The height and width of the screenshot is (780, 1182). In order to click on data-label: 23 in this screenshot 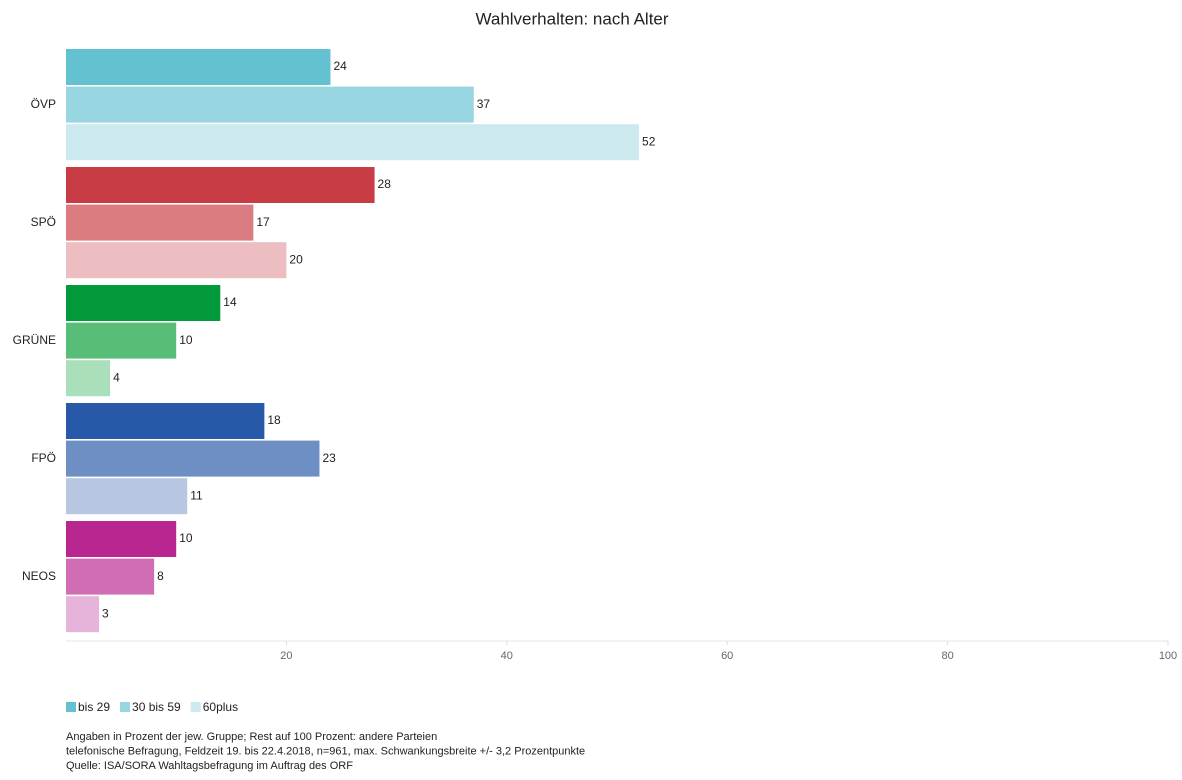, I will do `click(329, 458)`.